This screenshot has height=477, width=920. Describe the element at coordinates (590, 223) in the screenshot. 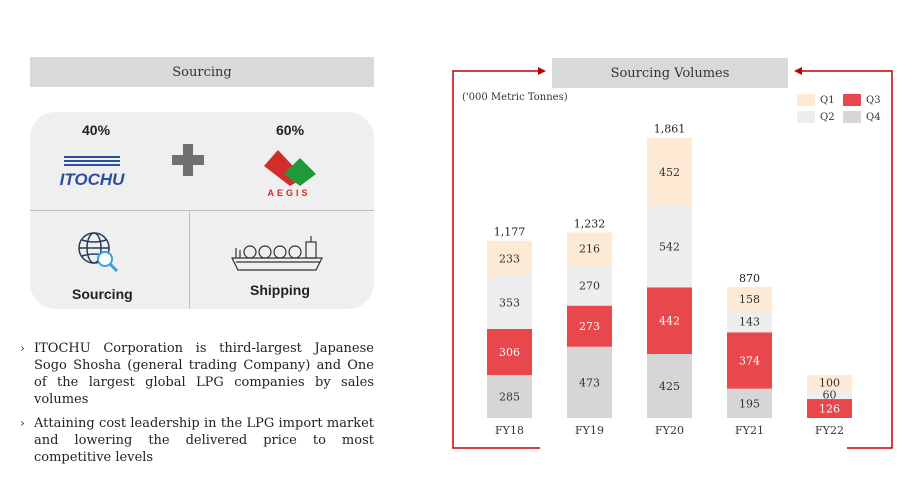

I see `total-label-fy19: 1,232` at that location.